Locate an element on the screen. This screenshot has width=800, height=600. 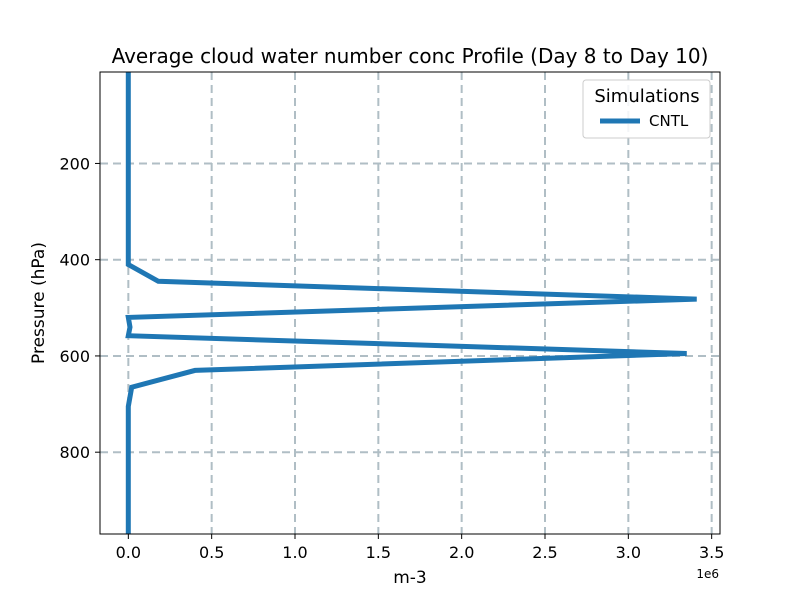
x-tick-label: 3.5 is located at coordinates (711, 552).